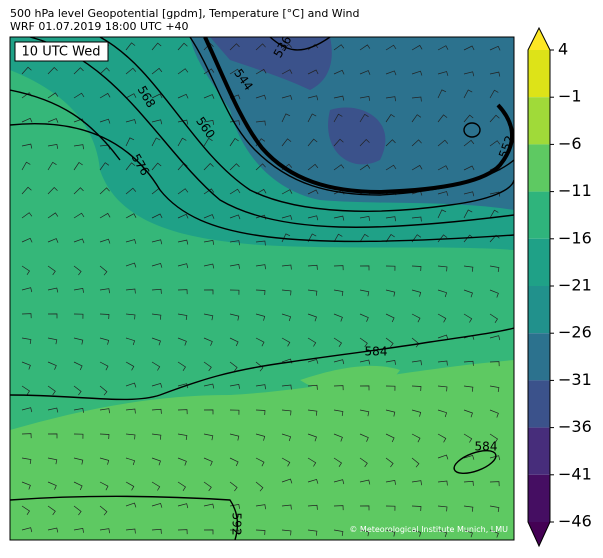 Image resolution: width=603 pixels, height=558 pixels. Describe the element at coordinates (61, 51) in the screenshot. I see `time-label-box` at that location.